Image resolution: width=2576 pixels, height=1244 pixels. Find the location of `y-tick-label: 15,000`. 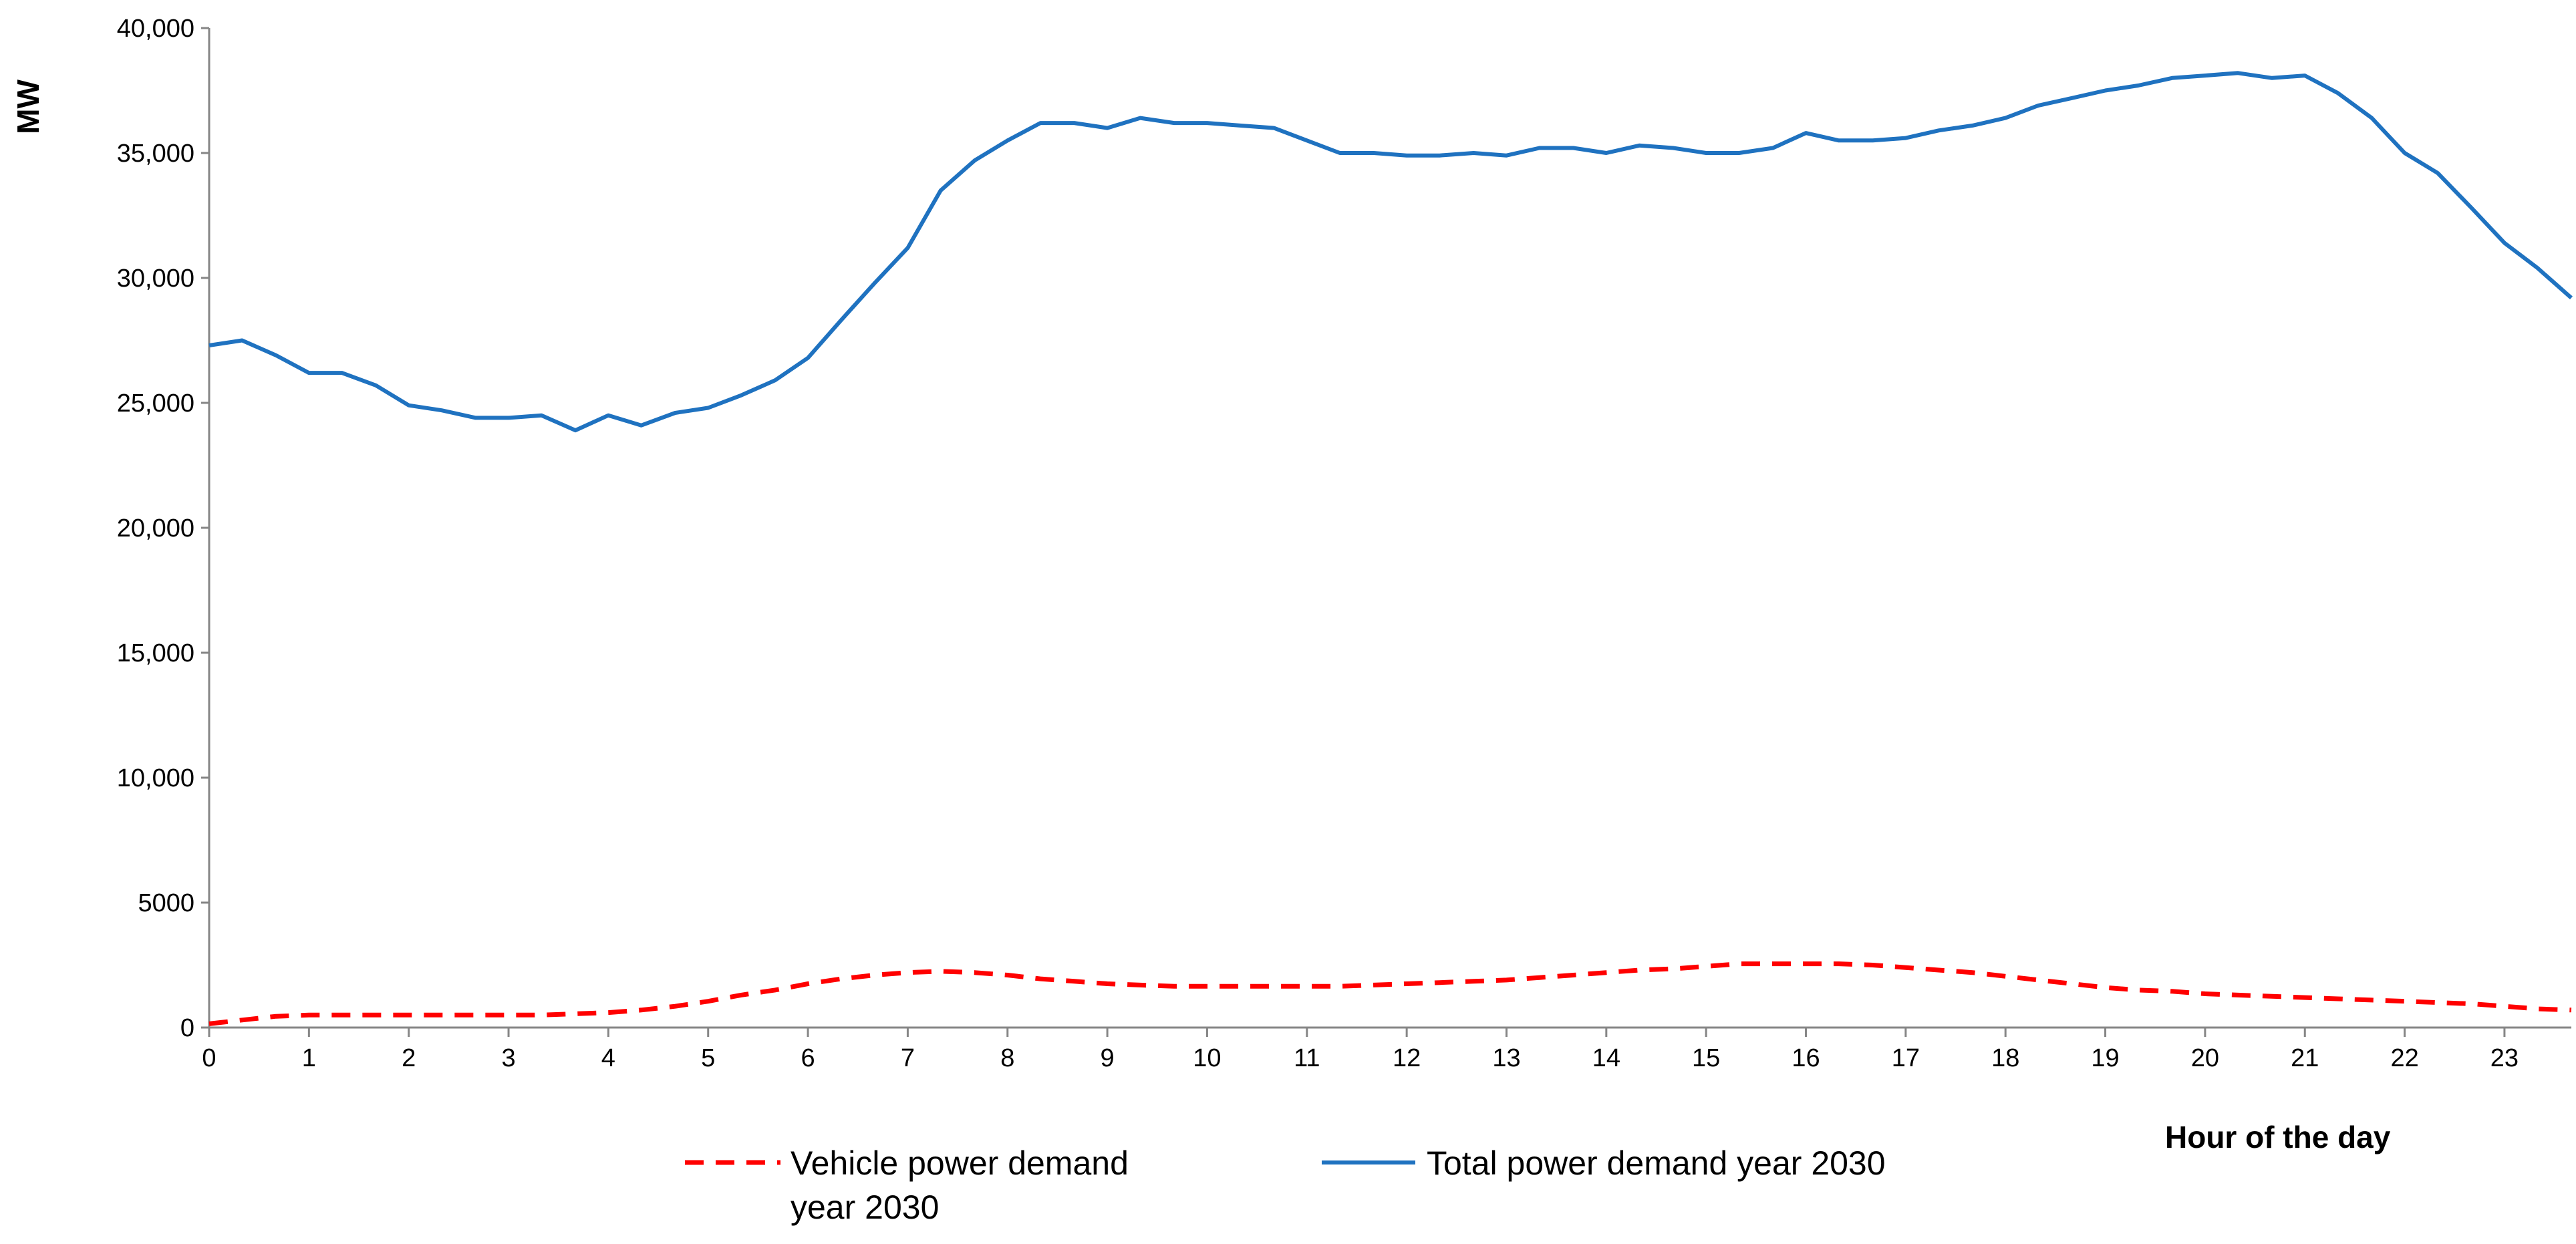

y-tick-label: 15,000 is located at coordinates (155, 653).